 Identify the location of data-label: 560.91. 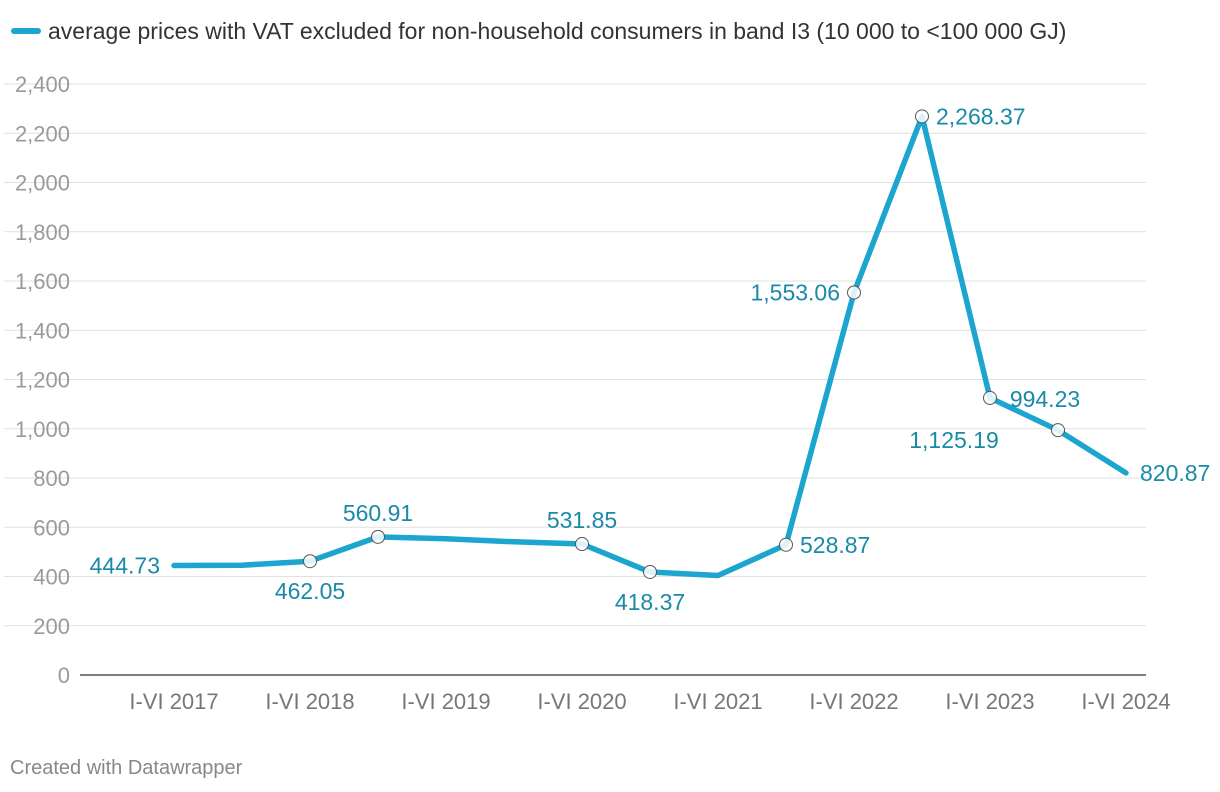
(378, 513).